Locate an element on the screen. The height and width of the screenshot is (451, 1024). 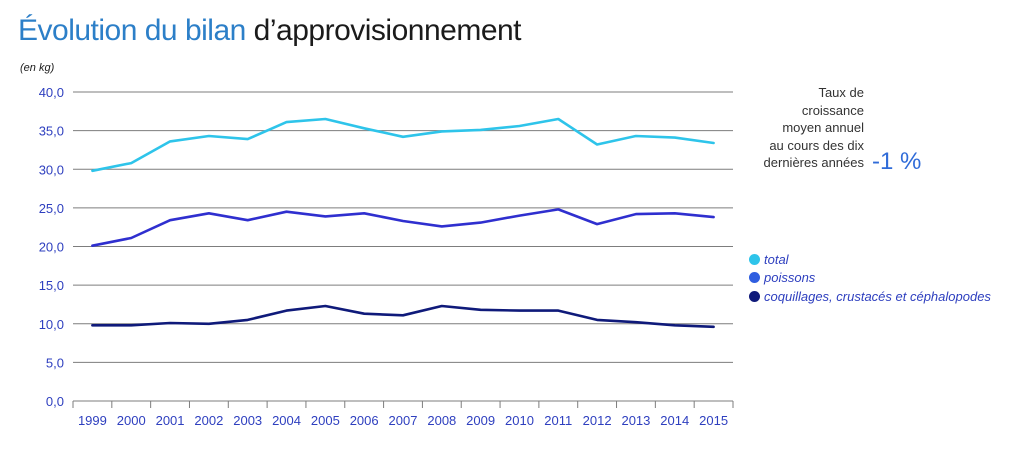
x-tick-label: 2010 is located at coordinates (519, 420).